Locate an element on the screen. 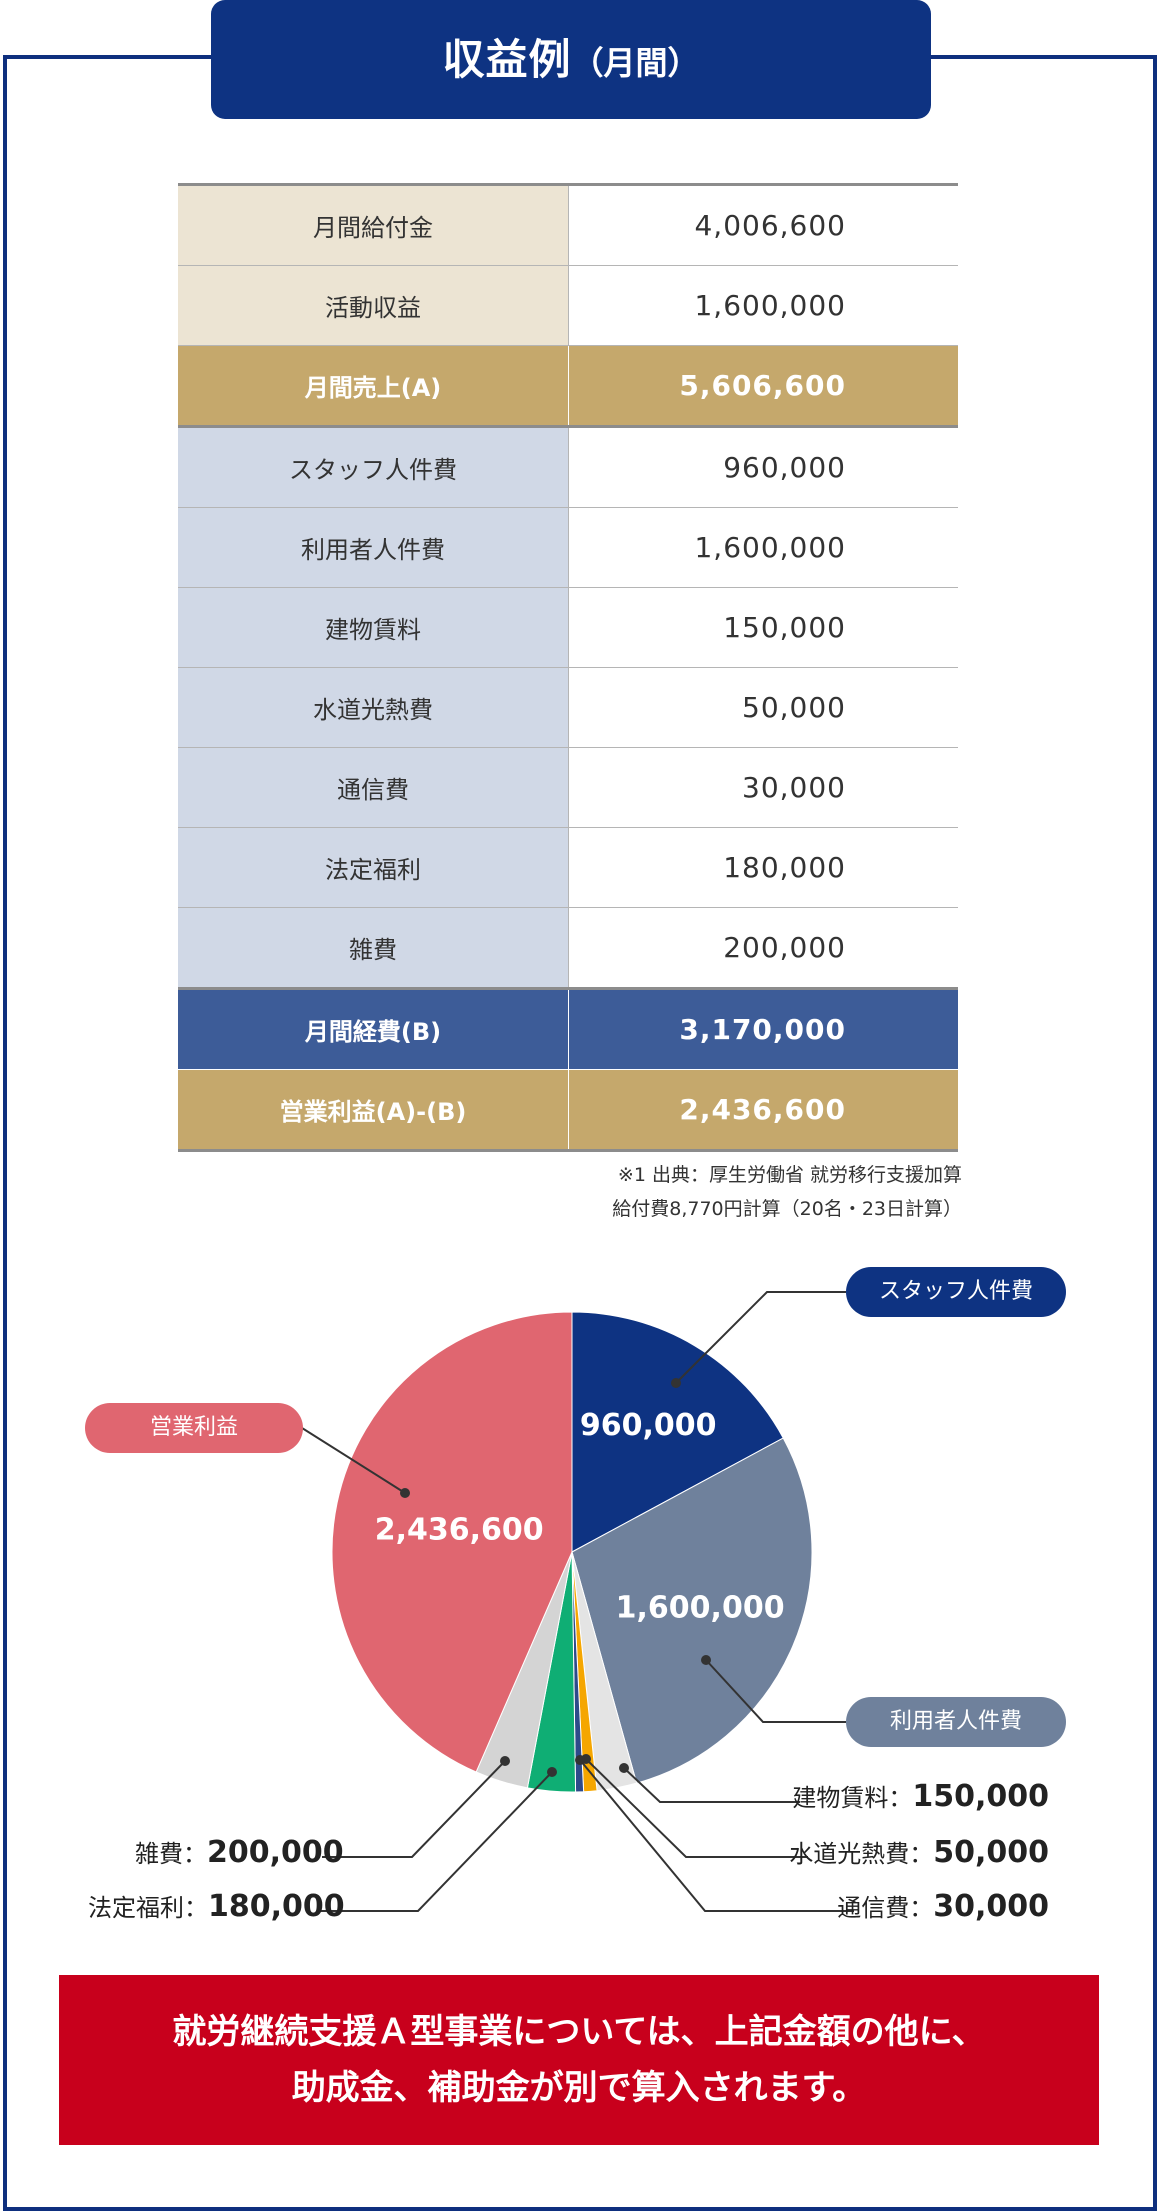  row-label: 活動収益 is located at coordinates (373, 305).